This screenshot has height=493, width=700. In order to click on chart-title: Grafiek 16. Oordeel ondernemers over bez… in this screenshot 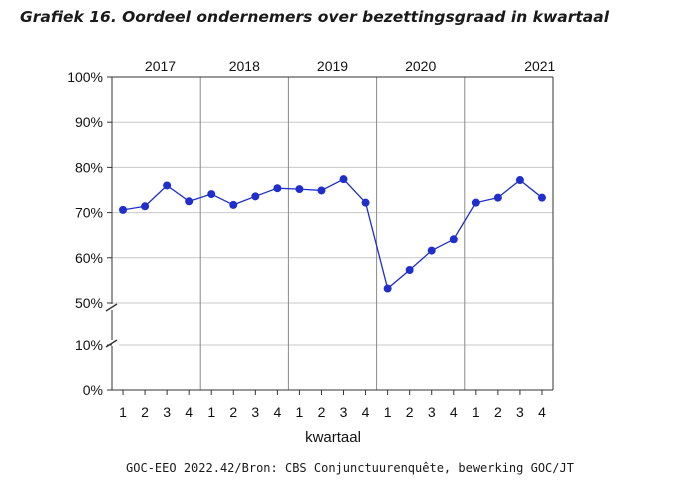, I will do `click(315, 17)`.